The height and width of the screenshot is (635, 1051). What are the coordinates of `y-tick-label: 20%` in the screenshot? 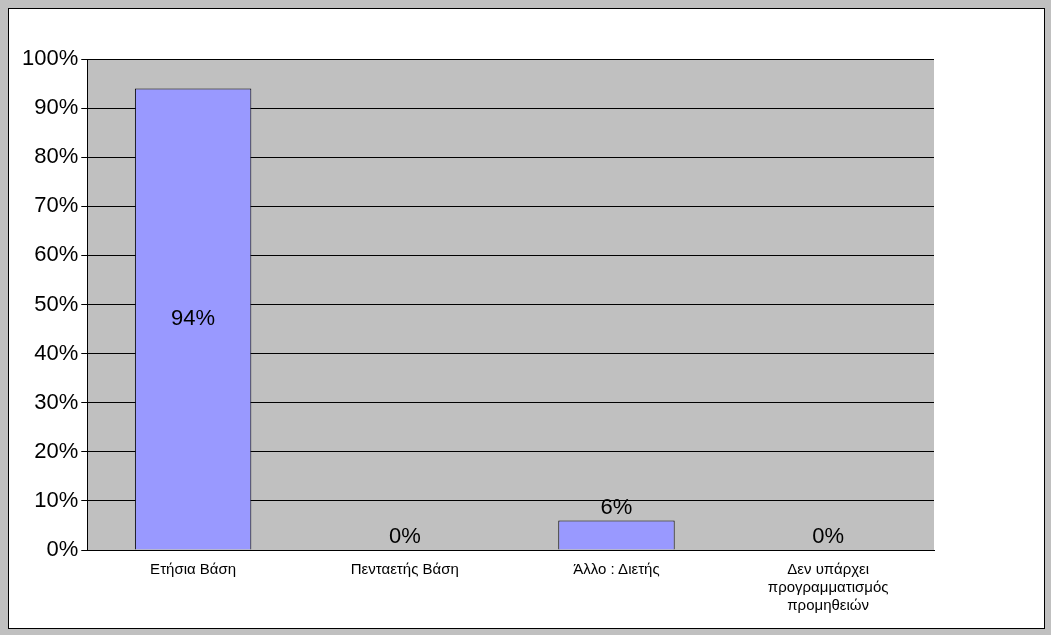 It's located at (56, 450).